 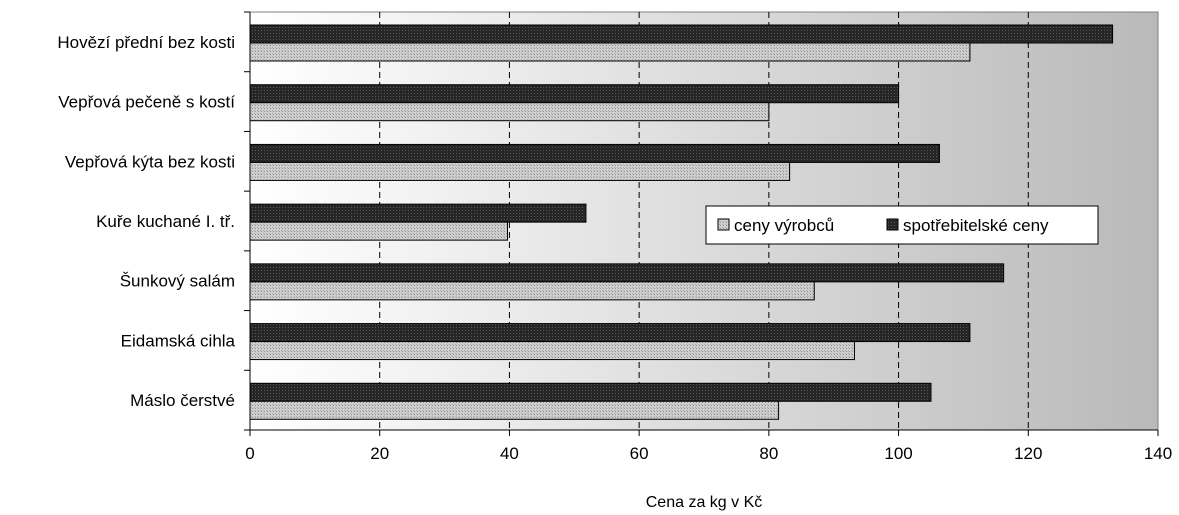 I want to click on category-label-6: Máslo čerstvé, so click(x=182, y=400).